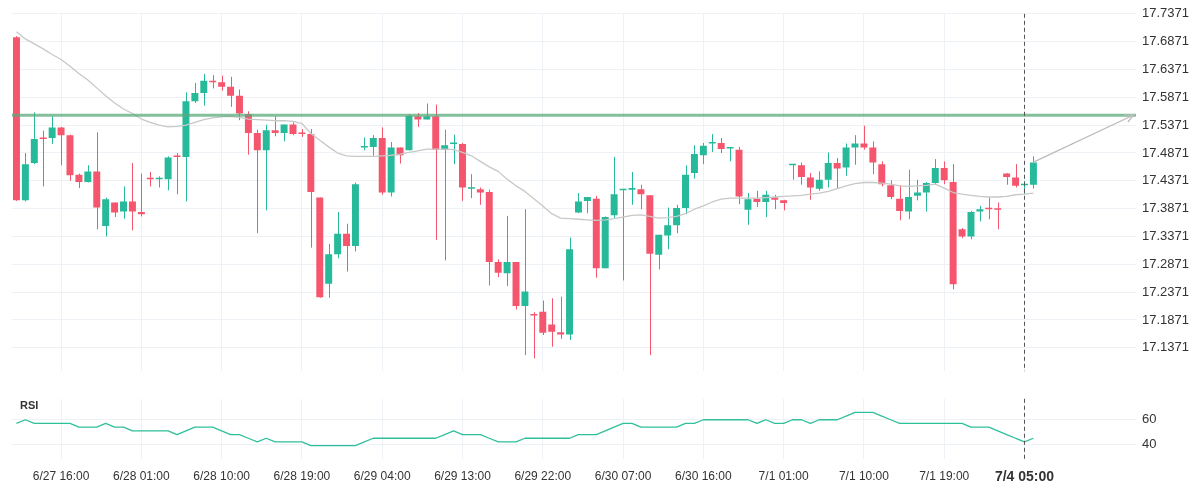 This screenshot has height=500, width=1200. Describe the element at coordinates (1165, 180) in the screenshot. I see `y-tick-label: 17.4371` at that location.